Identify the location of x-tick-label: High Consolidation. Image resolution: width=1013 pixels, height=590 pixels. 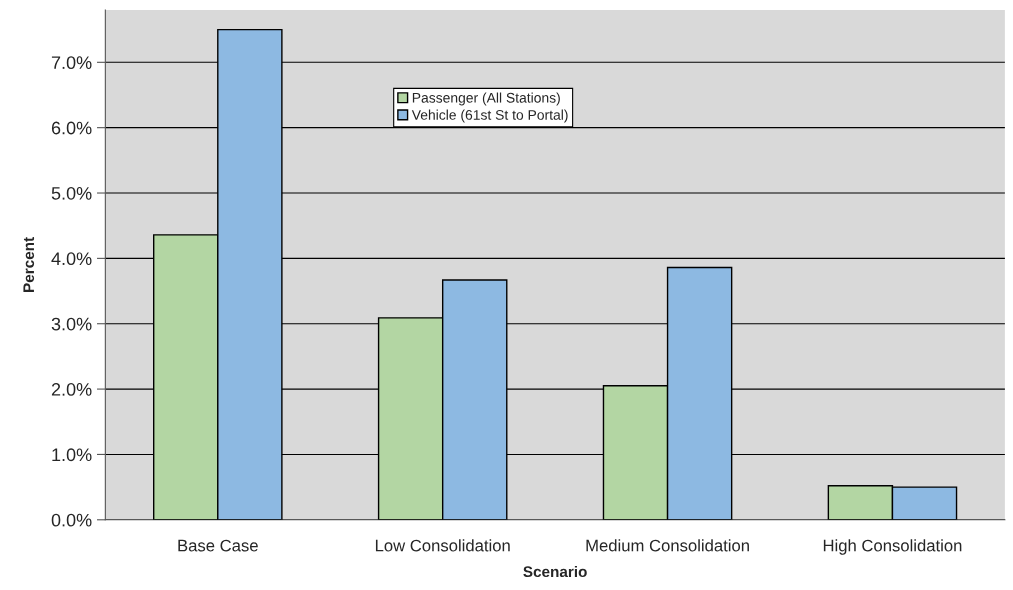
(892, 547).